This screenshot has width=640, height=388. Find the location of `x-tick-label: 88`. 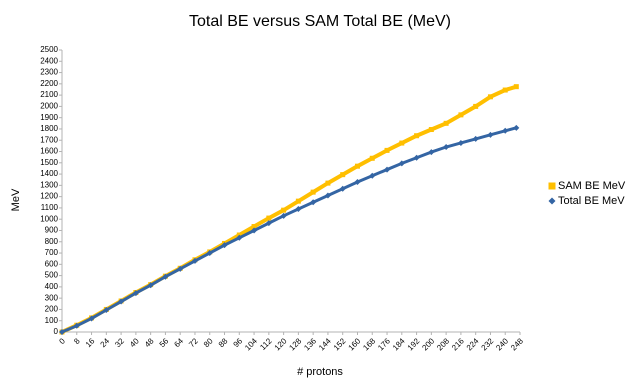

x-tick-label: 88 is located at coordinates (223, 342).